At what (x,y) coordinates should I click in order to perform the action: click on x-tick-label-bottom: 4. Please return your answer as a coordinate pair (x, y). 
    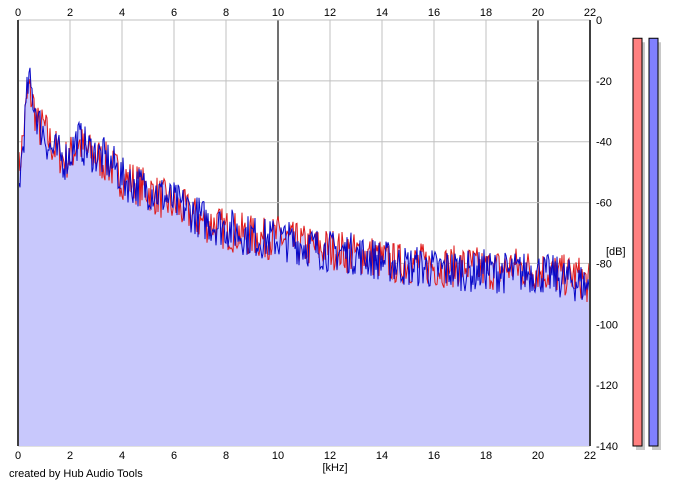
    Looking at the image, I should click on (122, 456).